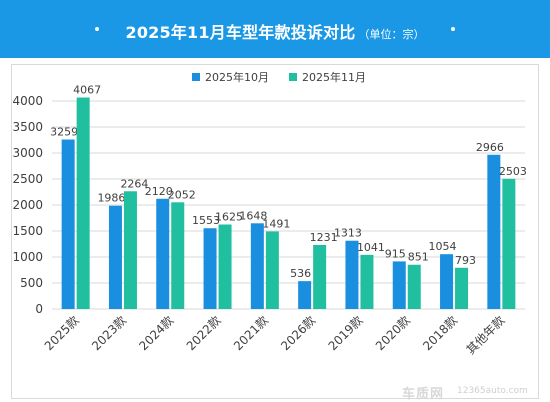 The height and width of the screenshot is (402, 550). What do you see at coordinates (395, 253) in the screenshot?
I see `data-label: 915` at bounding box center [395, 253].